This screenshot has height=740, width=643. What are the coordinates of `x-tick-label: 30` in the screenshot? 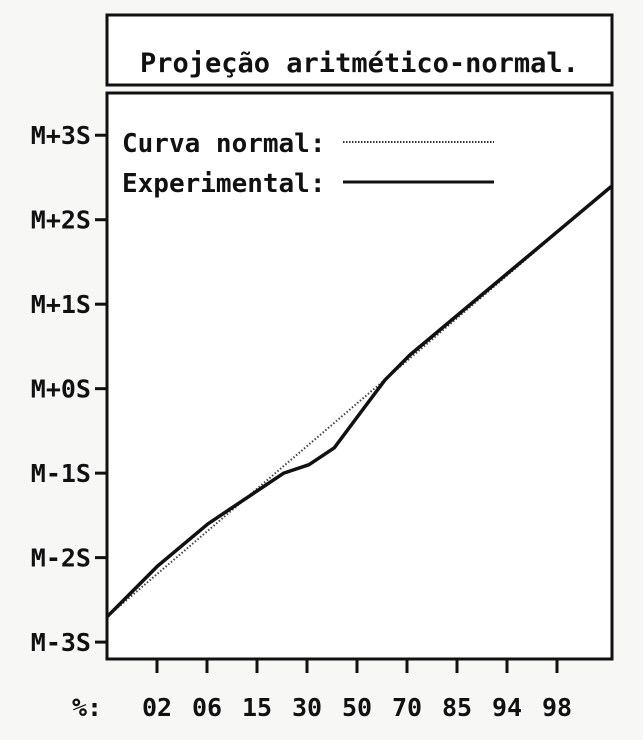 It's located at (307, 707).